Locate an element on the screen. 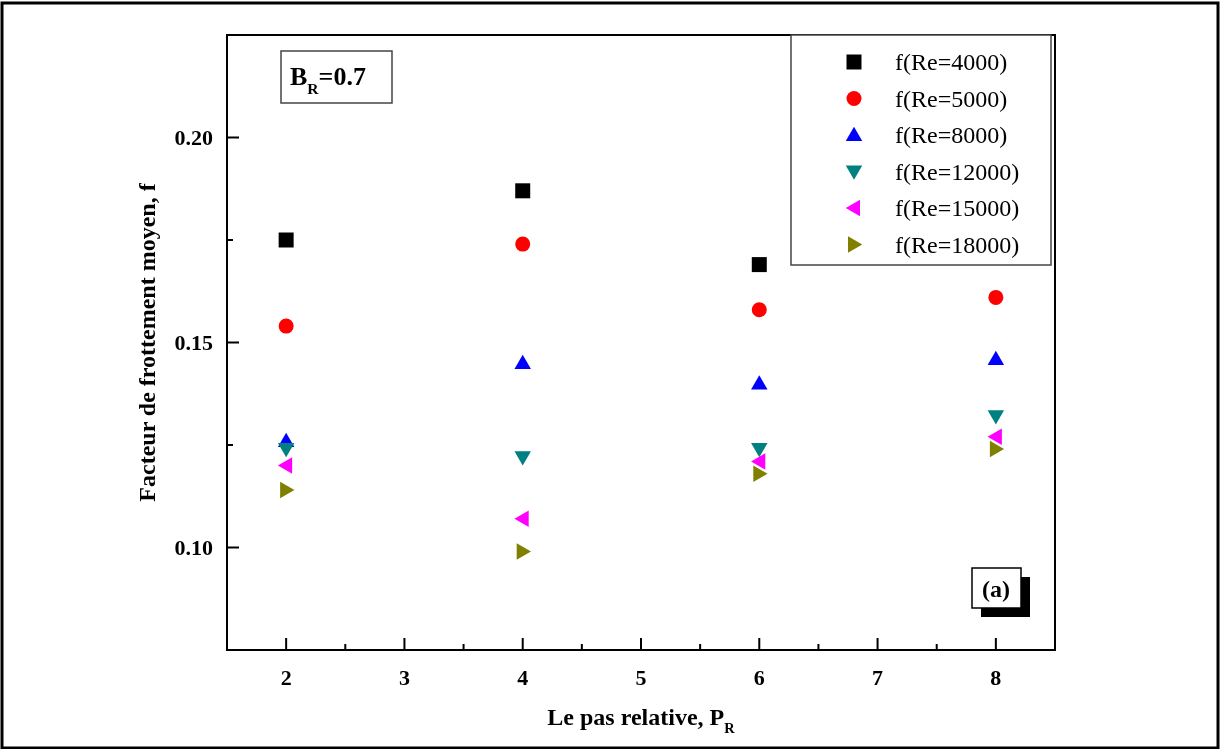  y-tick-label: 0.10 is located at coordinates (193, 547).